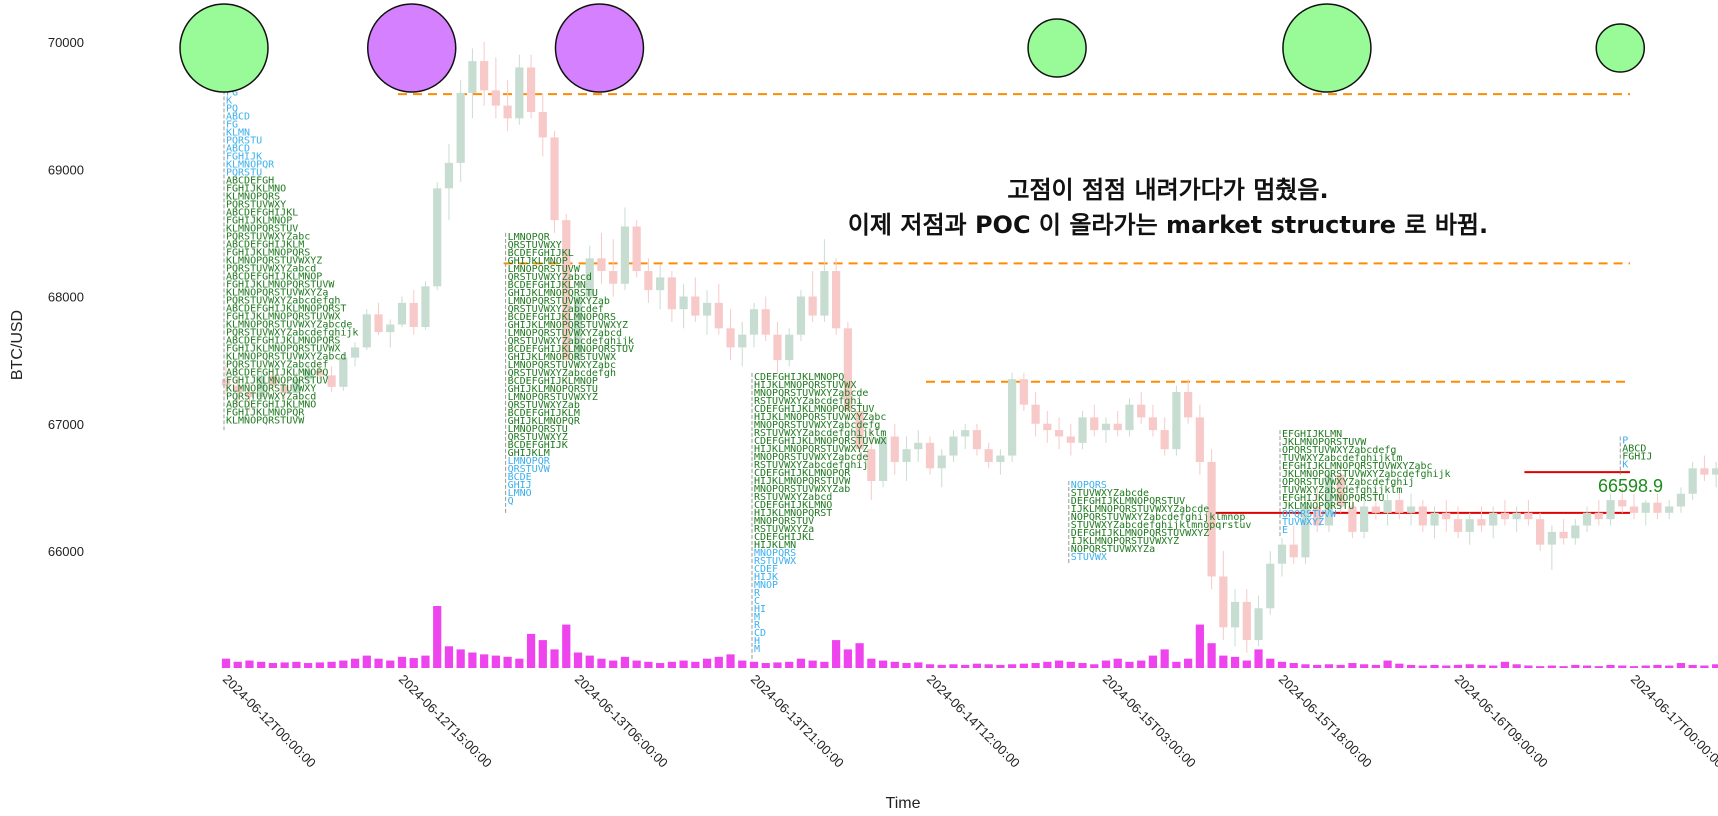 Image resolution: width=1718 pixels, height=816 pixels. What do you see at coordinates (556, 309) in the screenshot?
I see `tpo-row: QRSTUVWXYZabcdef` at bounding box center [556, 309].